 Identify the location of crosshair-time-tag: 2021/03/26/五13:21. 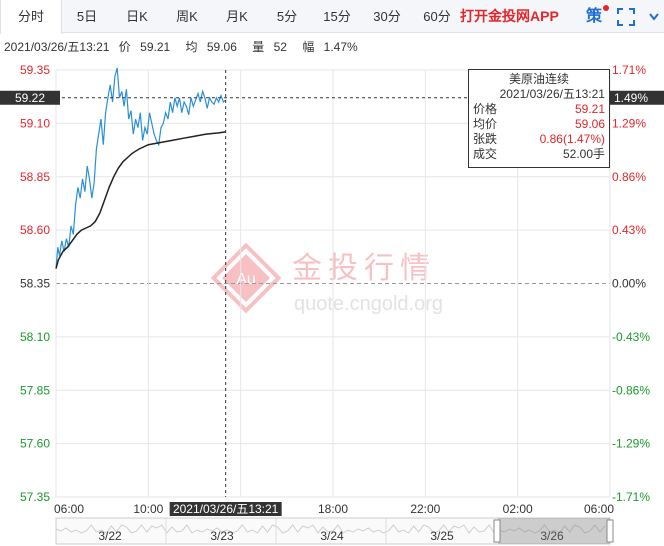
(226, 509).